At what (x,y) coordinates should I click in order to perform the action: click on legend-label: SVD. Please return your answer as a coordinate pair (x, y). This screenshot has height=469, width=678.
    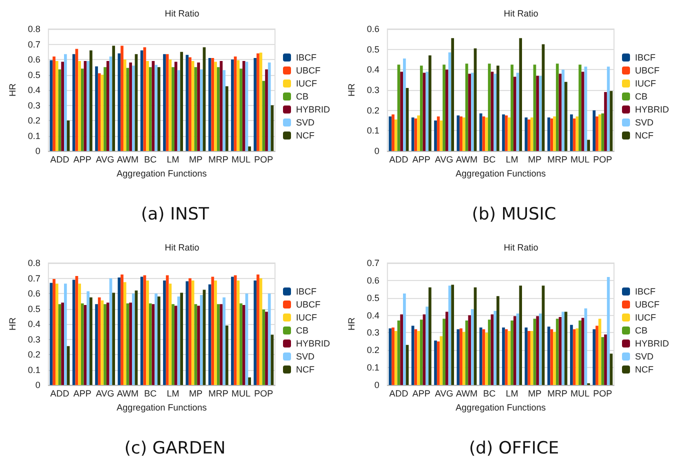
    Looking at the image, I should click on (305, 123).